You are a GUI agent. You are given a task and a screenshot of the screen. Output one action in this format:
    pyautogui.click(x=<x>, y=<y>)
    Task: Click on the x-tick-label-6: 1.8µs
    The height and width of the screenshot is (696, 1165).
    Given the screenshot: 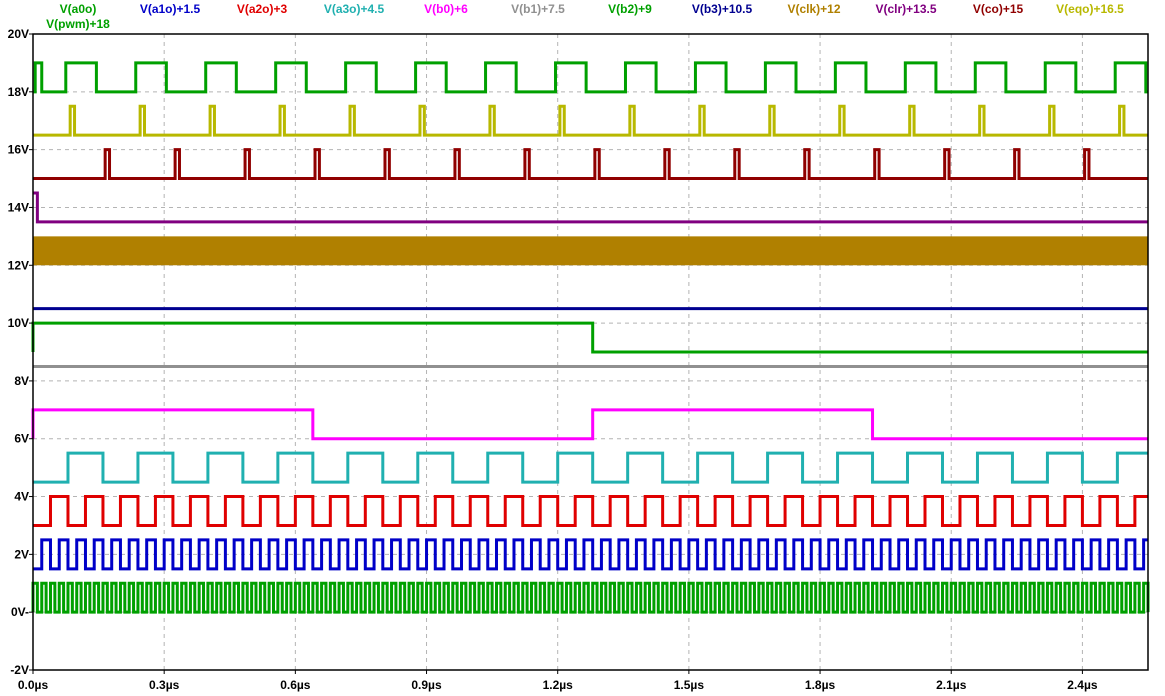 What is the action you would take?
    pyautogui.click(x=820, y=685)
    